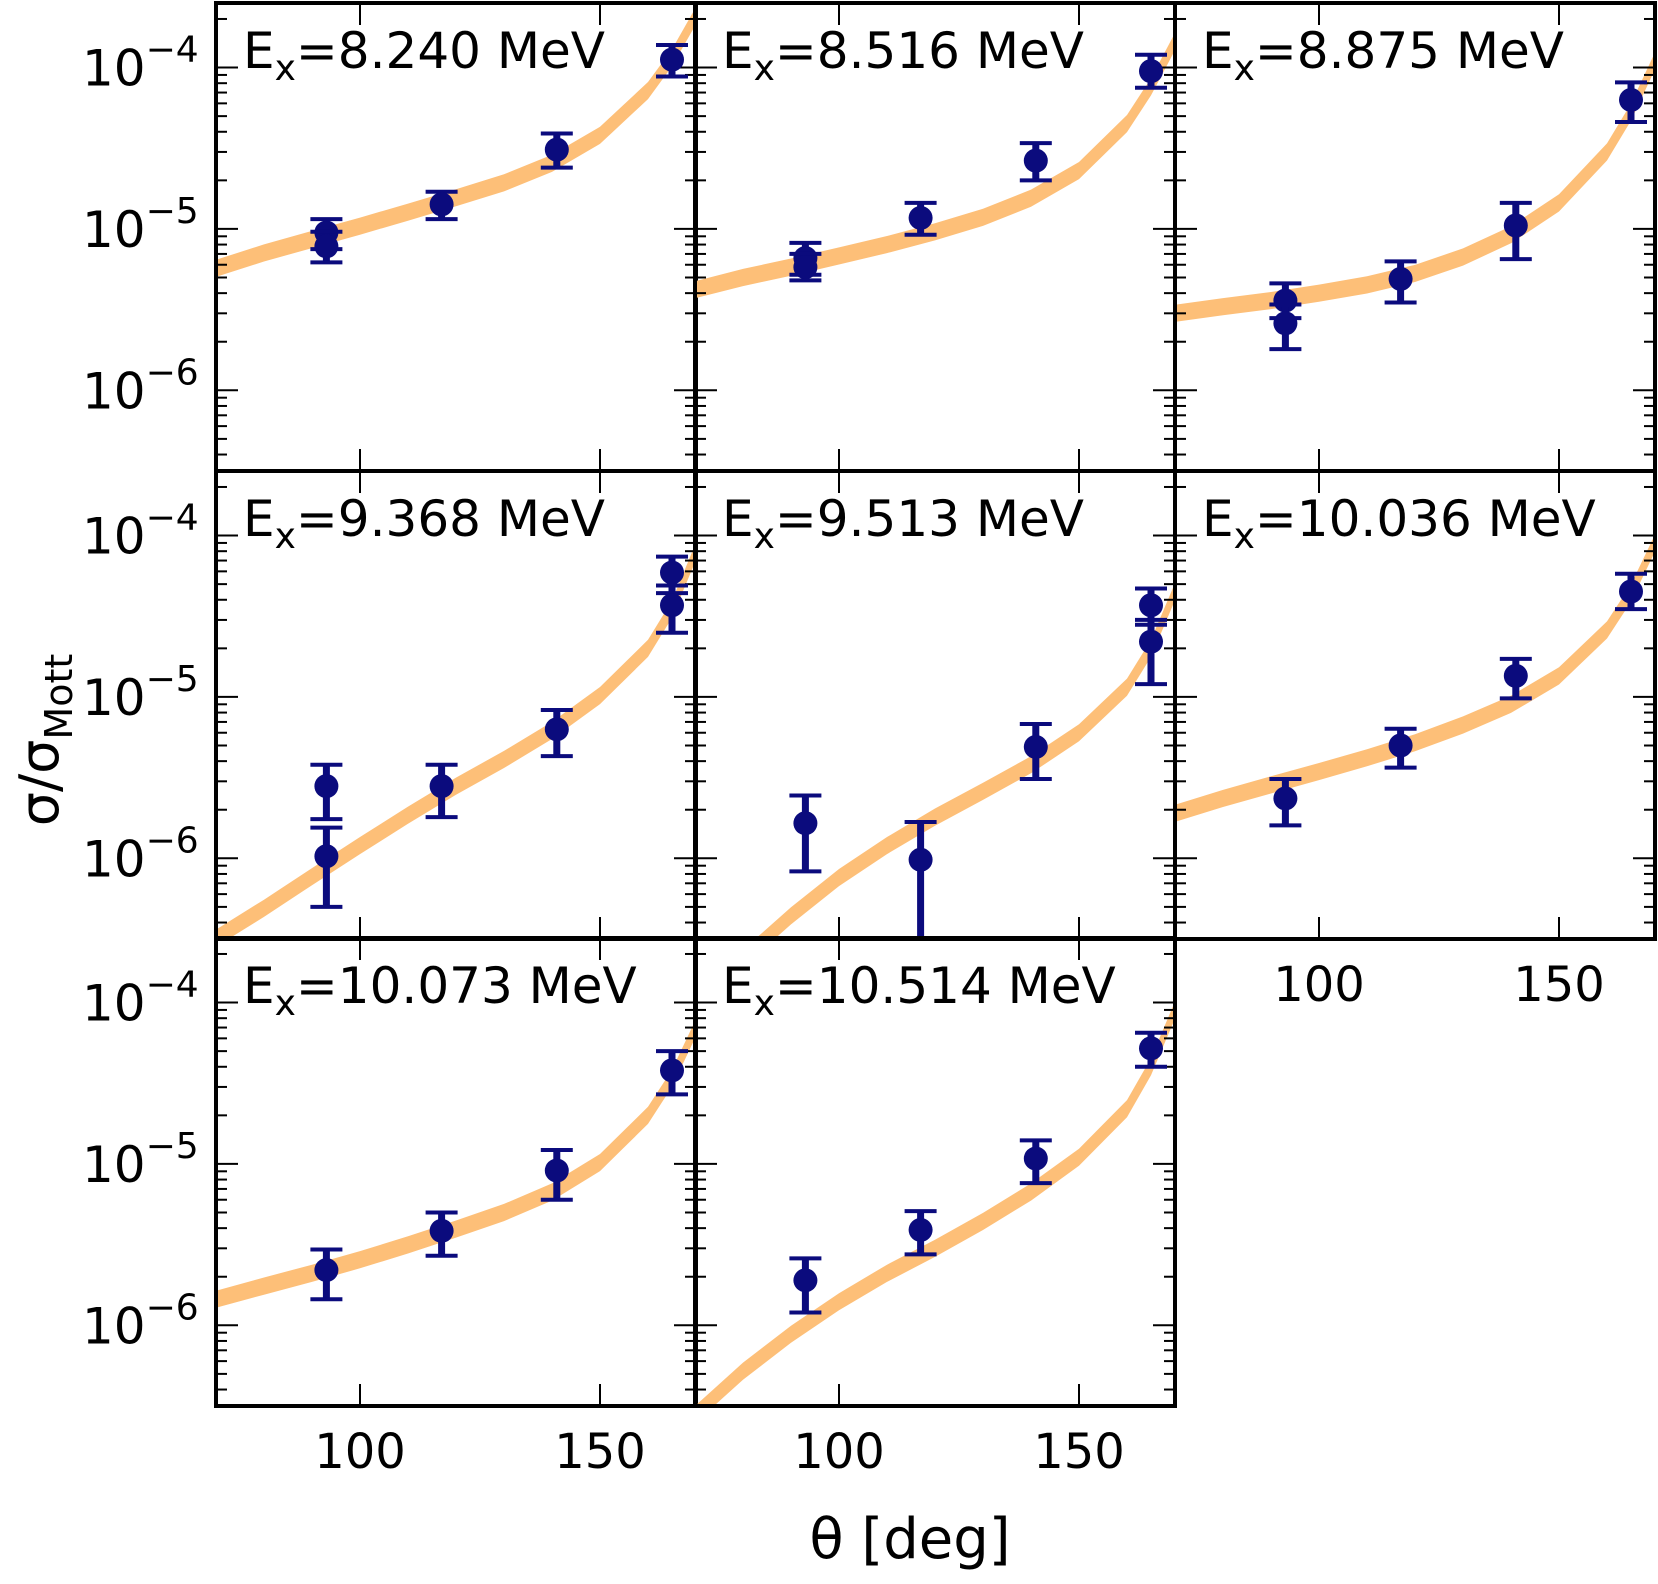  I want to click on panel-7-theory-band, so click(456, 1163).